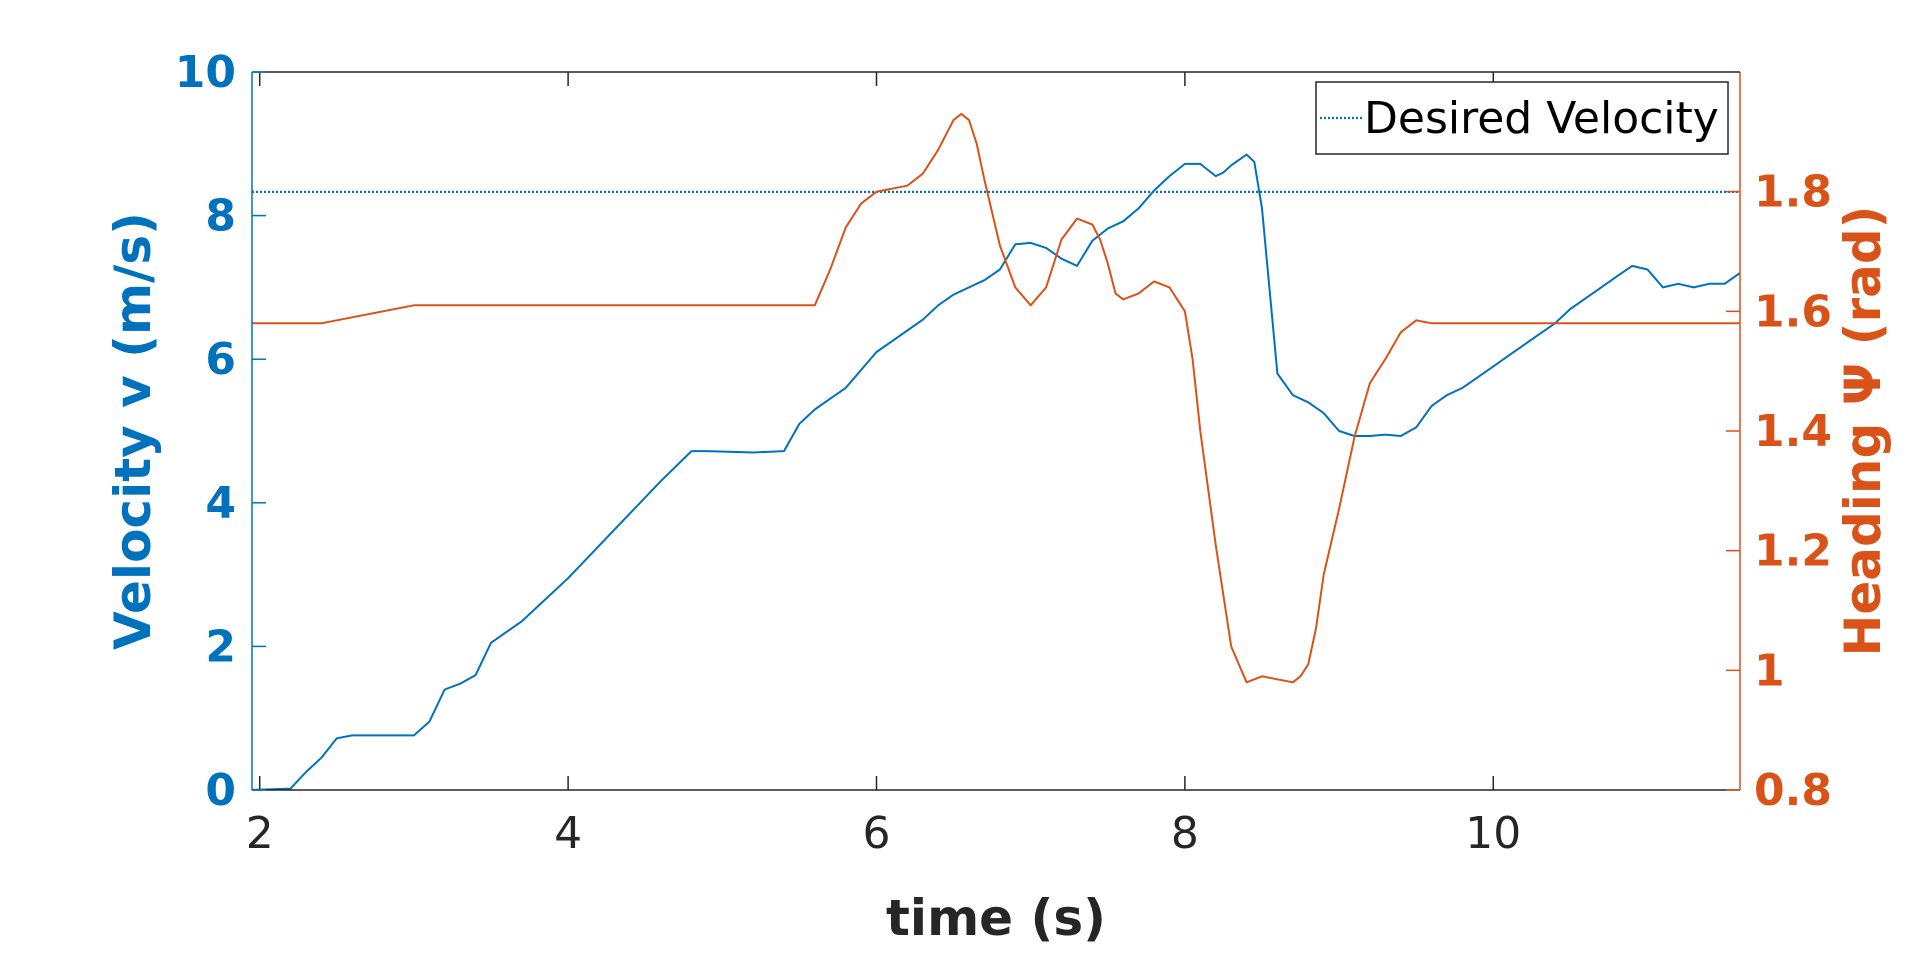  What do you see at coordinates (1793, 311) in the screenshot?
I see `right-tick-label: 1.6` at bounding box center [1793, 311].